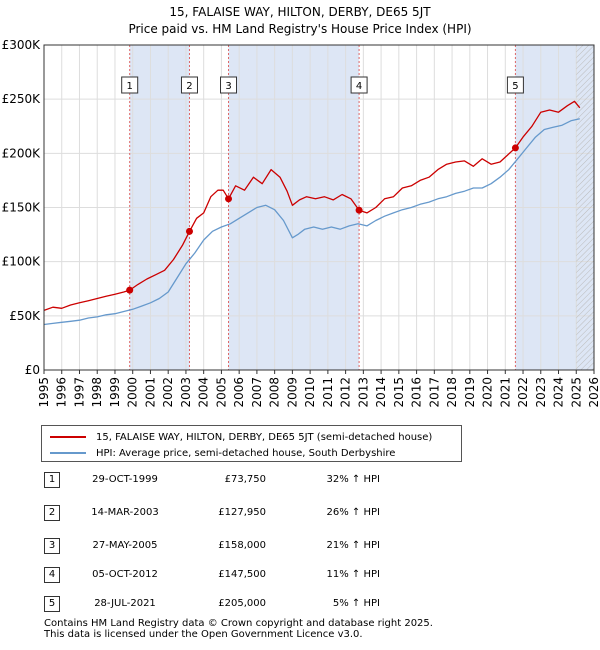 This screenshot has height=650, width=600. I want to click on sale-hpi-change: 26% ↑ HPI, so click(353, 512).